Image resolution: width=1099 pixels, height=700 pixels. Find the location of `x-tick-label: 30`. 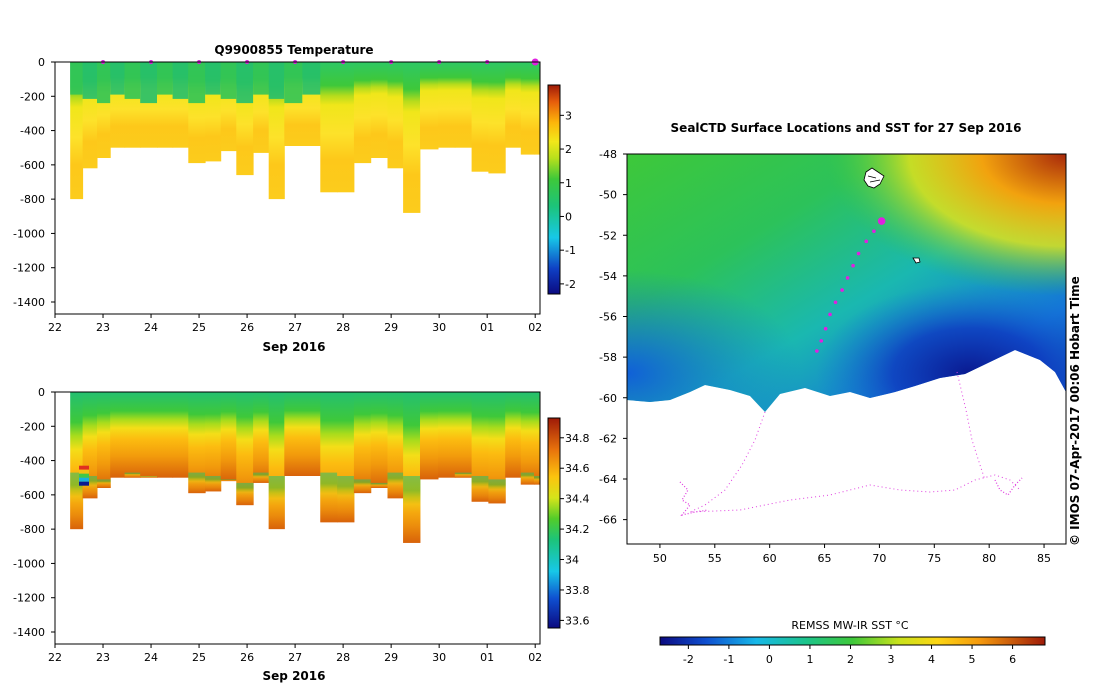

x-tick-label: 30 is located at coordinates (439, 657).